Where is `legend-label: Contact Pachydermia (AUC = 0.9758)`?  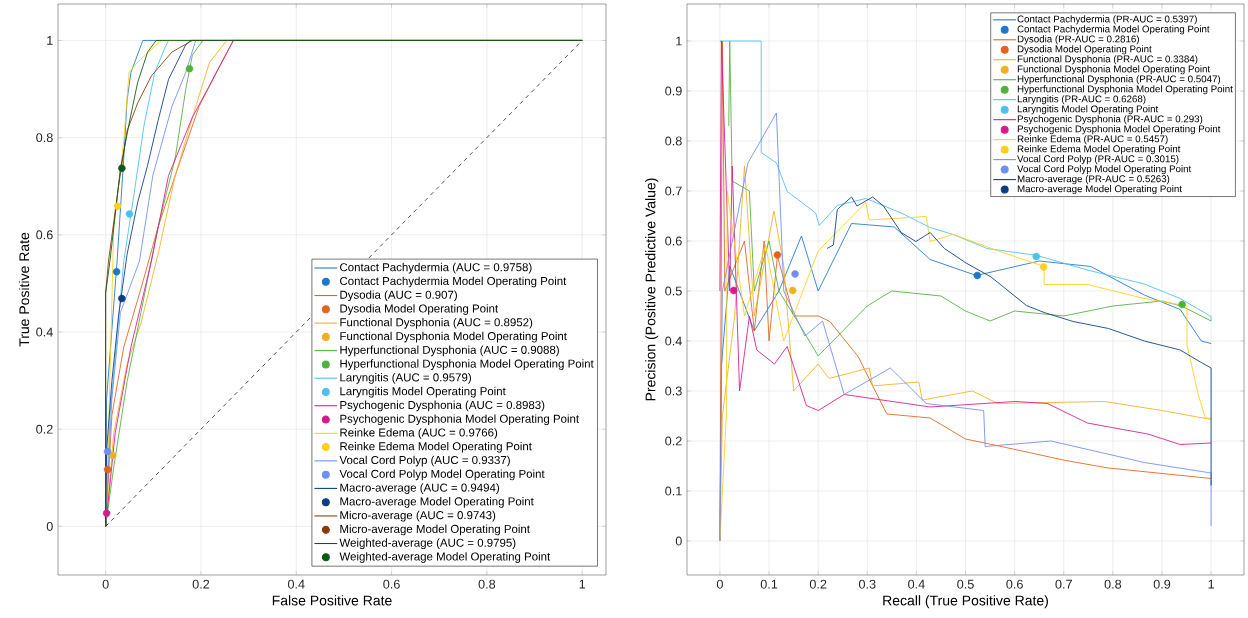
legend-label: Contact Pachydermia (AUC = 0.9758) is located at coordinates (436, 268).